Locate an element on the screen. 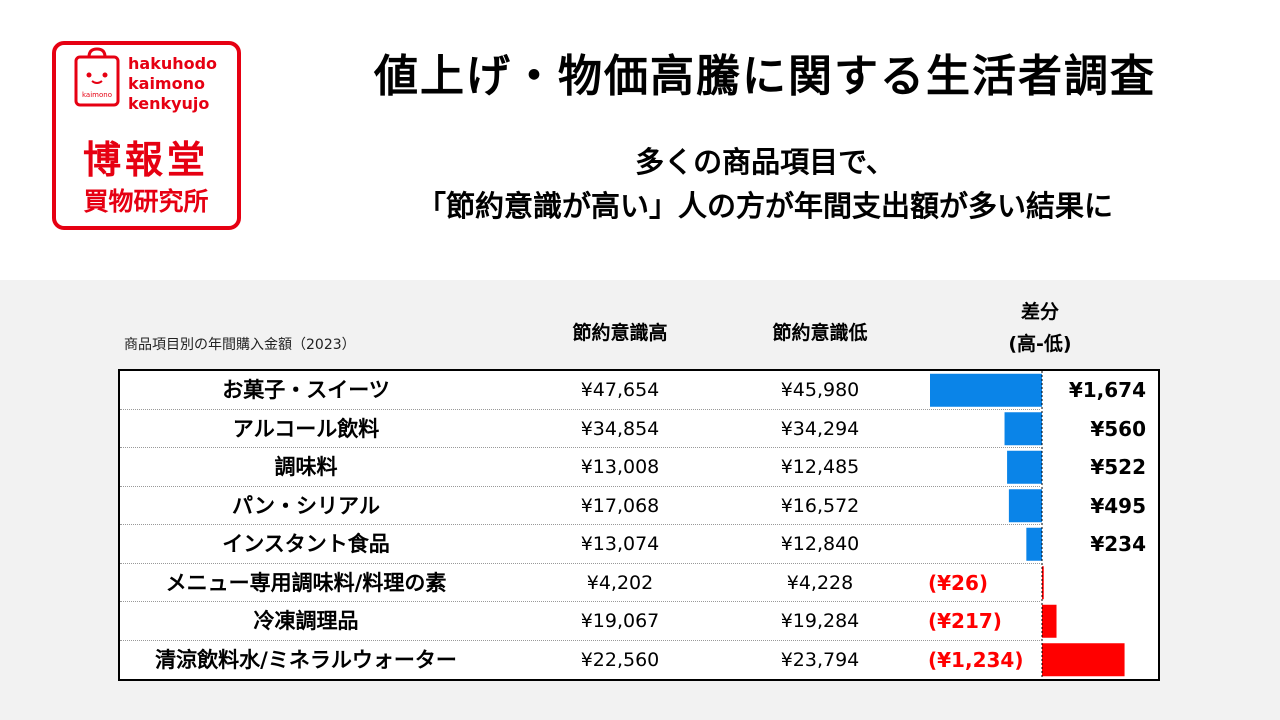 The height and width of the screenshot is (720, 1280). table-row: 調味料 ¥13,008 ¥12,485 ¥522 is located at coordinates (639, 467).